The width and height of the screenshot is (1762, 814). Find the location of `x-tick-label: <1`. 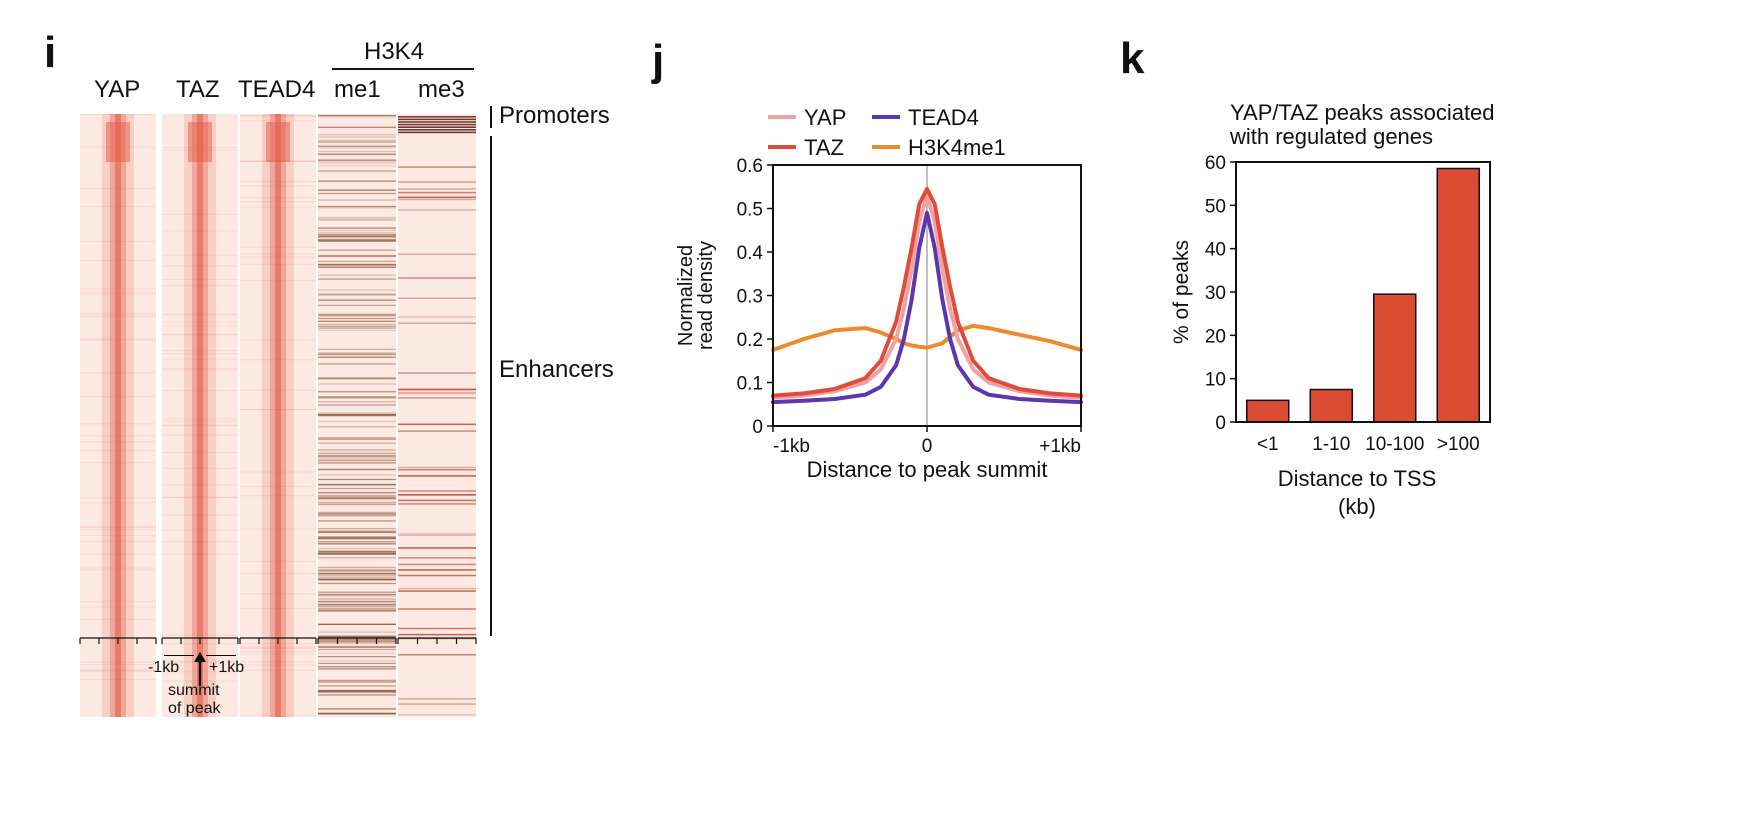

x-tick-label: <1 is located at coordinates (1268, 444).